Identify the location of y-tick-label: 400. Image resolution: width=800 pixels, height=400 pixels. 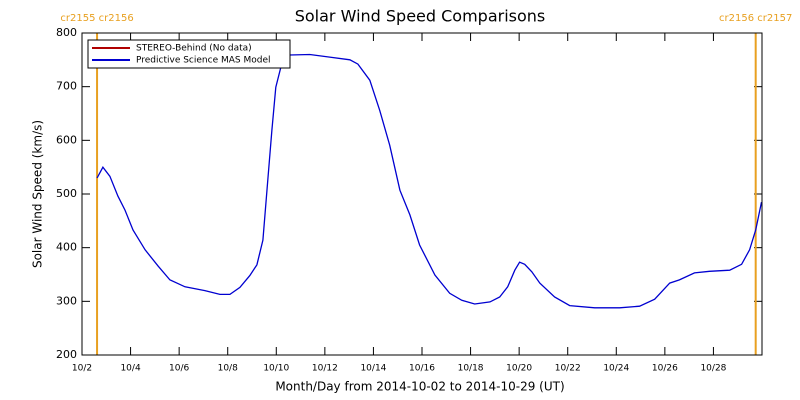
(66, 247).